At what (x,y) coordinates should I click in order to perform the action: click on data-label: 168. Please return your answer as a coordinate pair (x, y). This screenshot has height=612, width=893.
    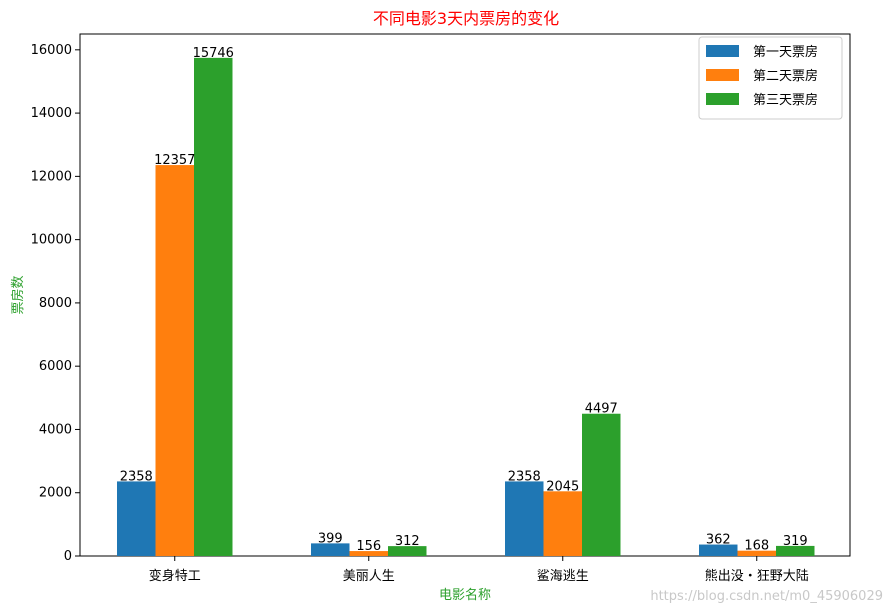
    Looking at the image, I should click on (756, 546).